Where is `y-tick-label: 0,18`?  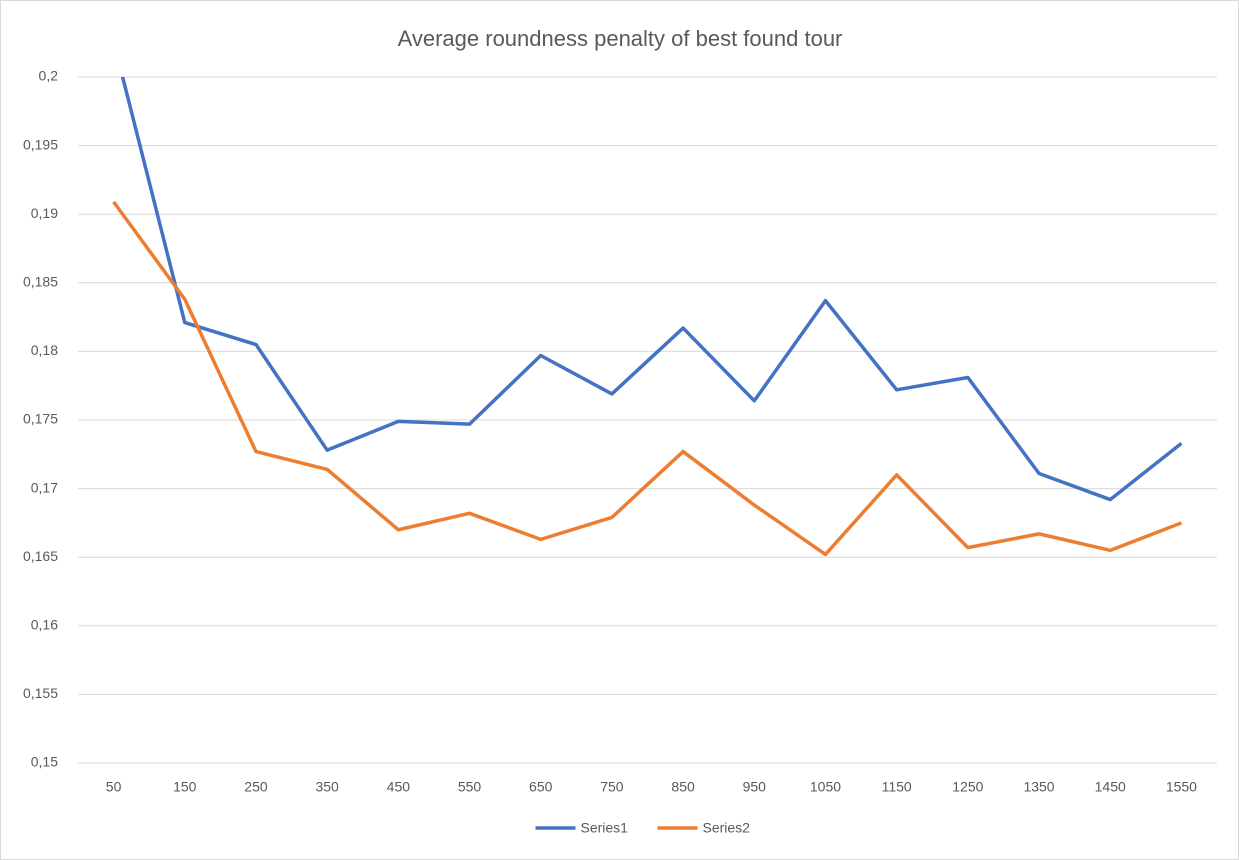
y-tick-label: 0,18 is located at coordinates (44, 350).